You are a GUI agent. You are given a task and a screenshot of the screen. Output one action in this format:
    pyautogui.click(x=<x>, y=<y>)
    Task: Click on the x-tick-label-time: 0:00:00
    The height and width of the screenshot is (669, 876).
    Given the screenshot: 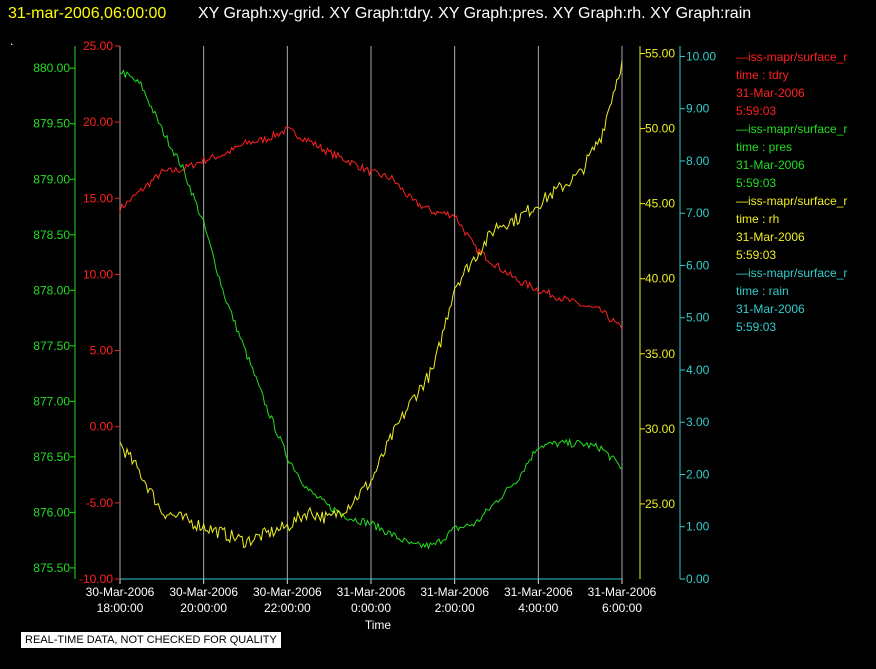 What is the action you would take?
    pyautogui.click(x=371, y=608)
    